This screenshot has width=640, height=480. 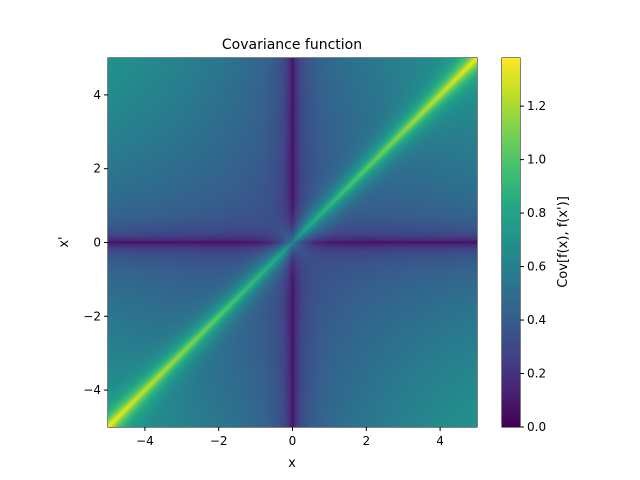 I want to click on y-tick-label: −2, so click(x=92, y=316).